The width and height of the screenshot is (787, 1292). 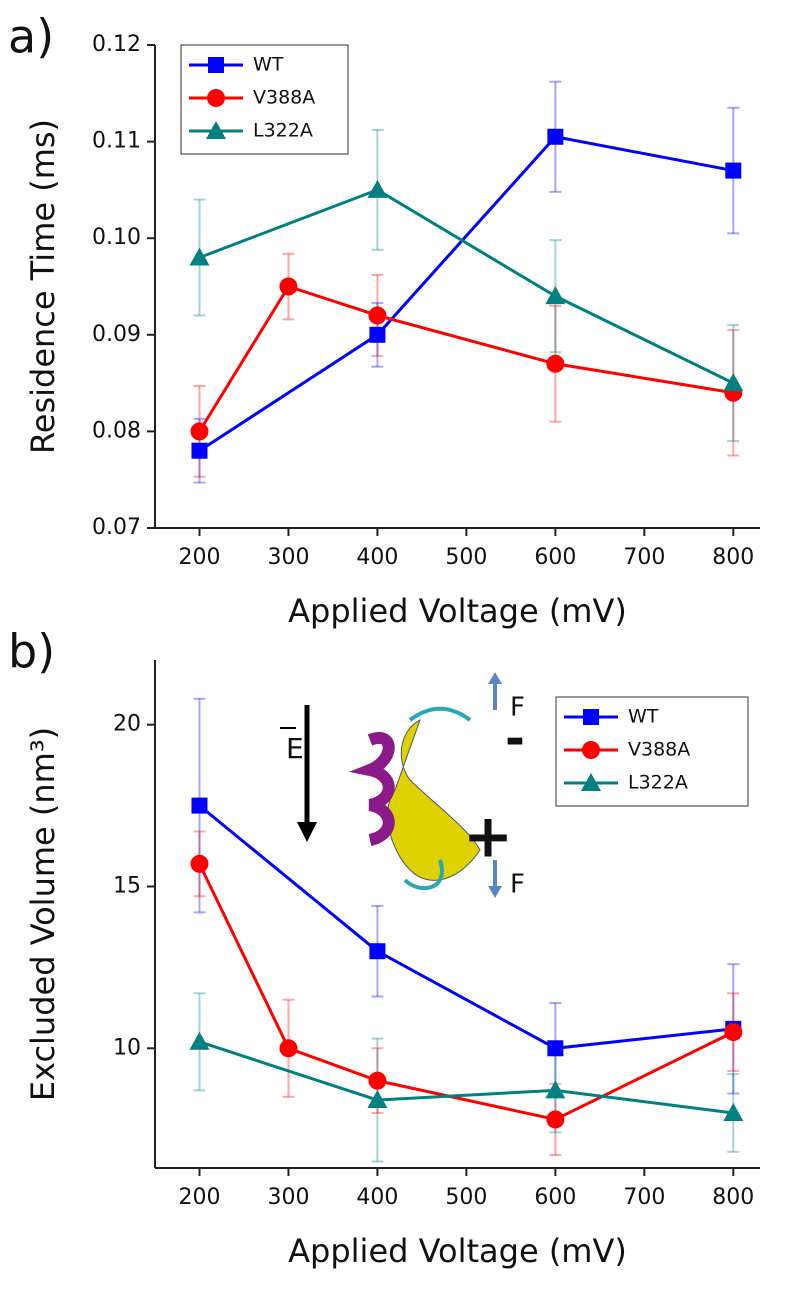 I want to click on protein-helix, so click(x=372, y=789).